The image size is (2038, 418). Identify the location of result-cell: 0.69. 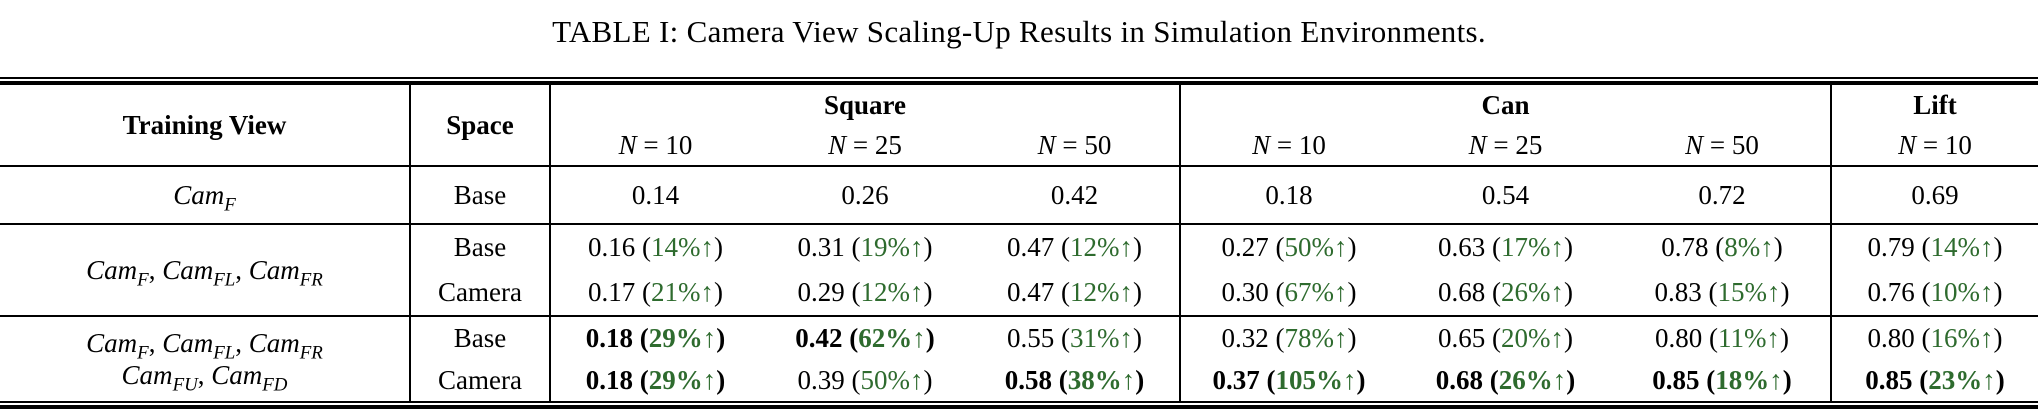
(1934, 195).